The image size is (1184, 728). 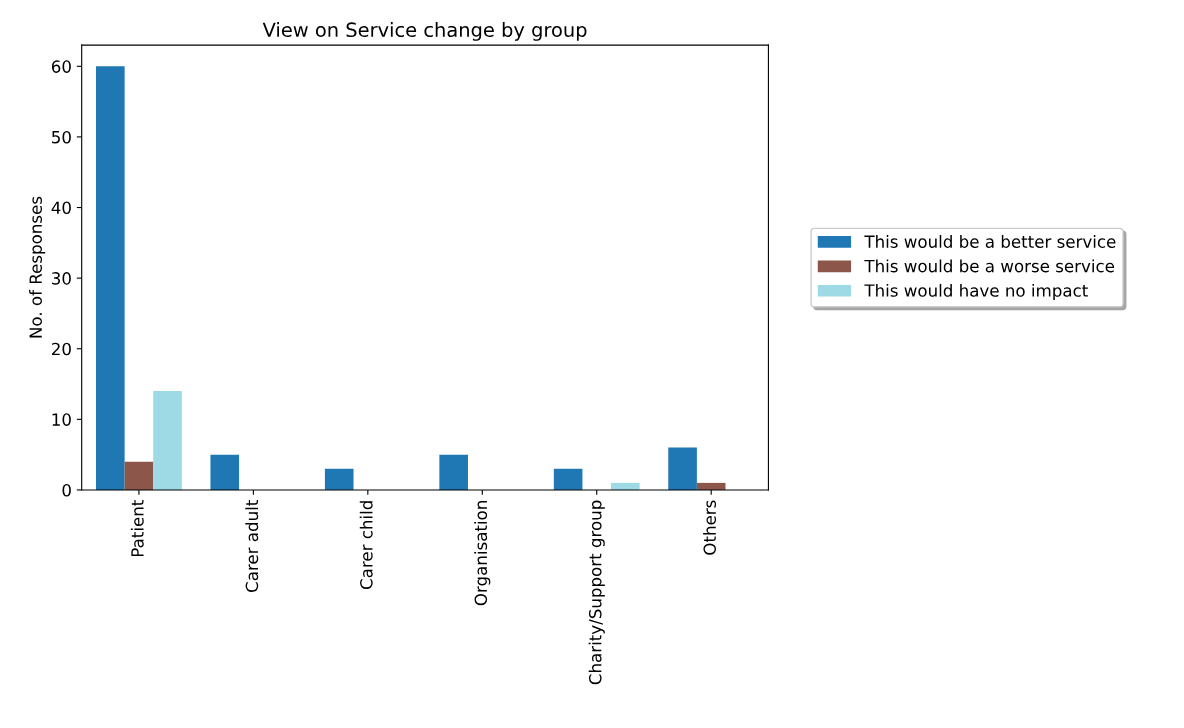 What do you see at coordinates (976, 292) in the screenshot?
I see `legend-label: This would have no impact` at bounding box center [976, 292].